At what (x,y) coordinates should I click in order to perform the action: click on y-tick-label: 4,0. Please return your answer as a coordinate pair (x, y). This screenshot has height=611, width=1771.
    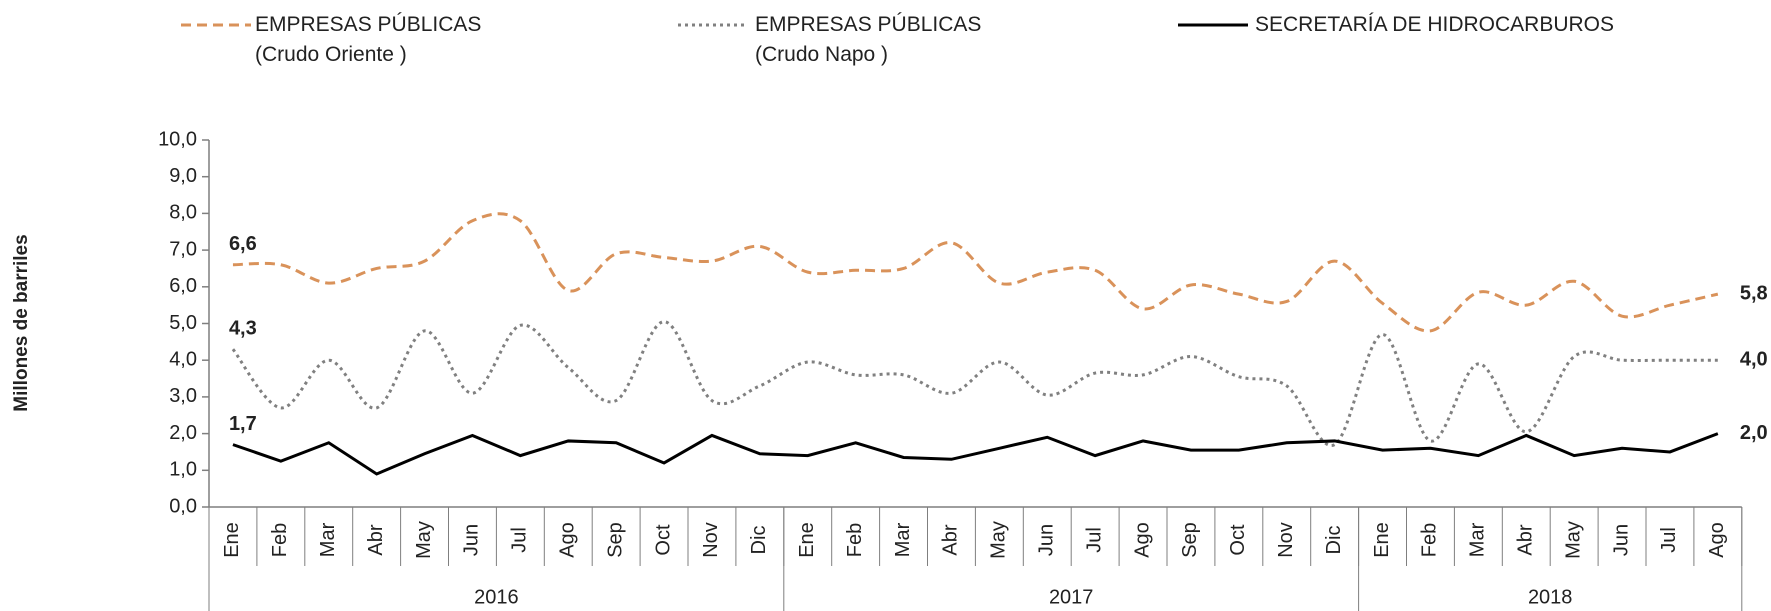
    Looking at the image, I should click on (183, 359).